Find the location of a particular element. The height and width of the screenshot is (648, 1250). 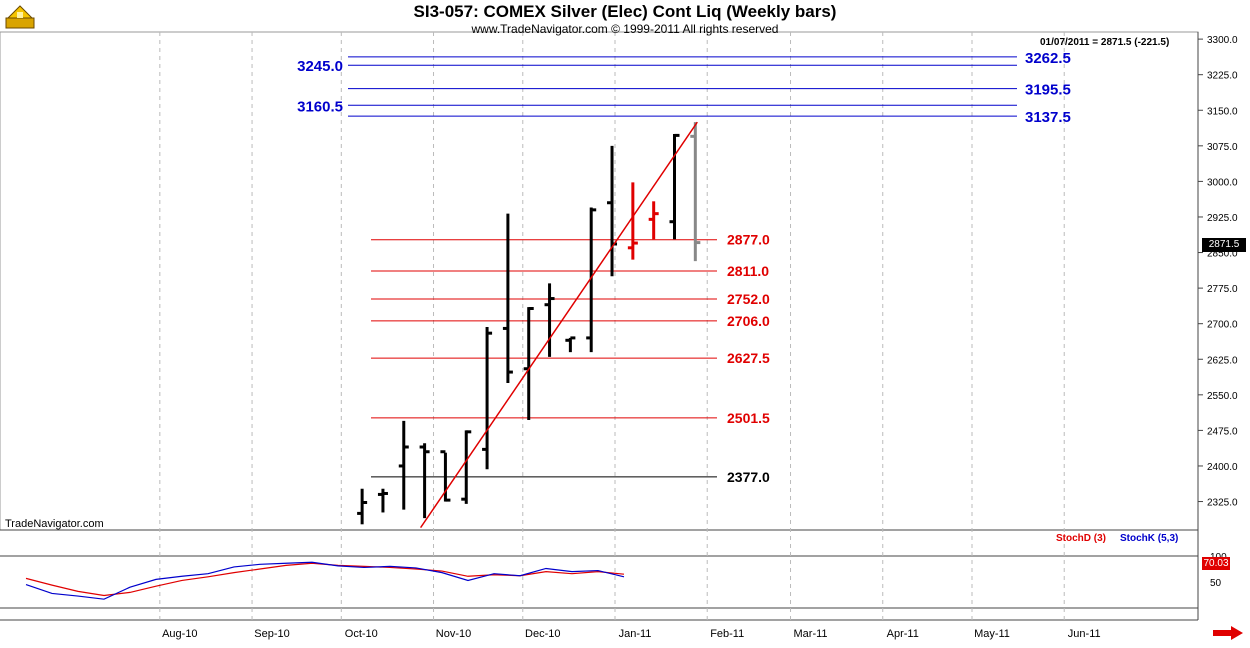

y-tick-label: 2400.0 is located at coordinates (1222, 467).